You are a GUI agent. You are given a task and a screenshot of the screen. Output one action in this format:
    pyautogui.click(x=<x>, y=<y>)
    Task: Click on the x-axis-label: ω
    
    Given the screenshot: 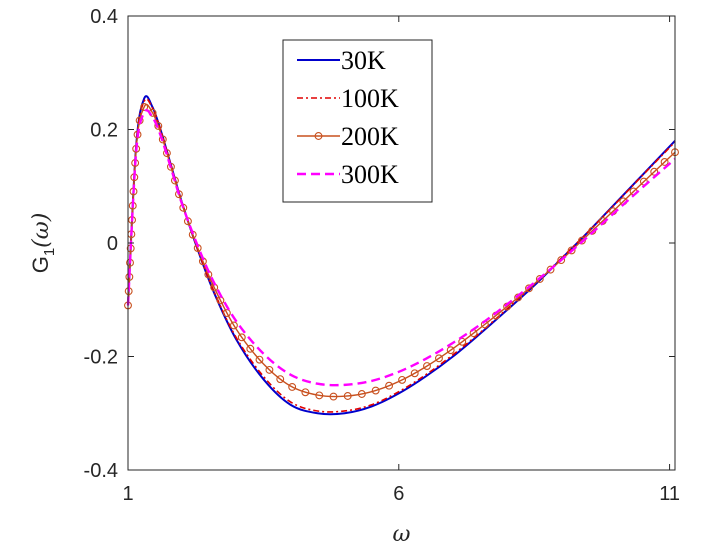 What is the action you would take?
    pyautogui.click(x=402, y=534)
    